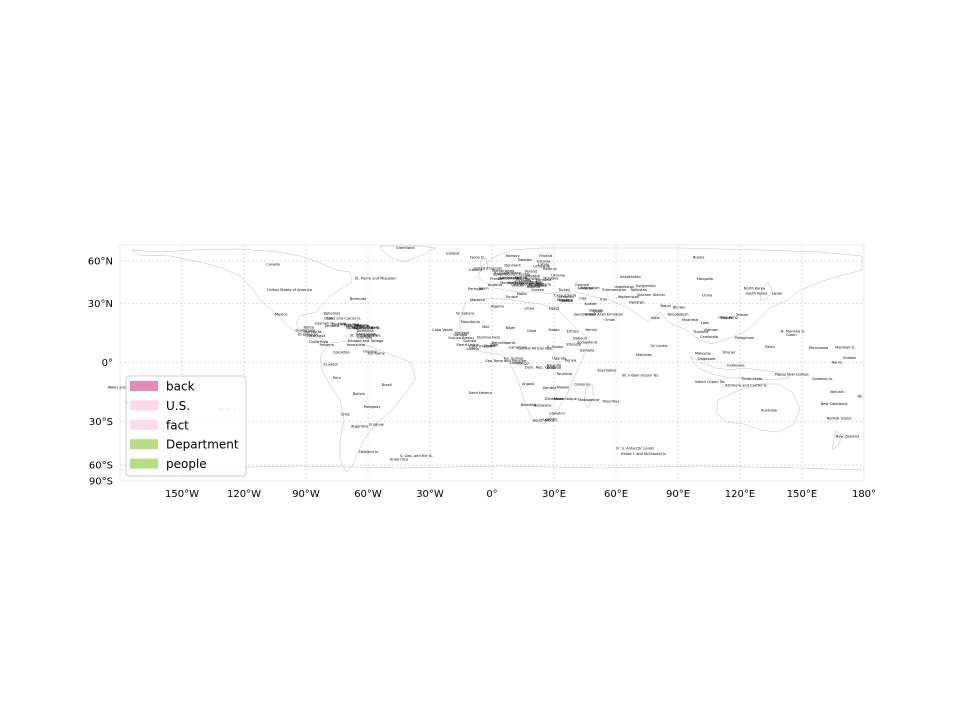 This screenshot has width=960, height=720. Describe the element at coordinates (325, 324) in the screenshot. I see `country-label: Cayman Is.` at that location.